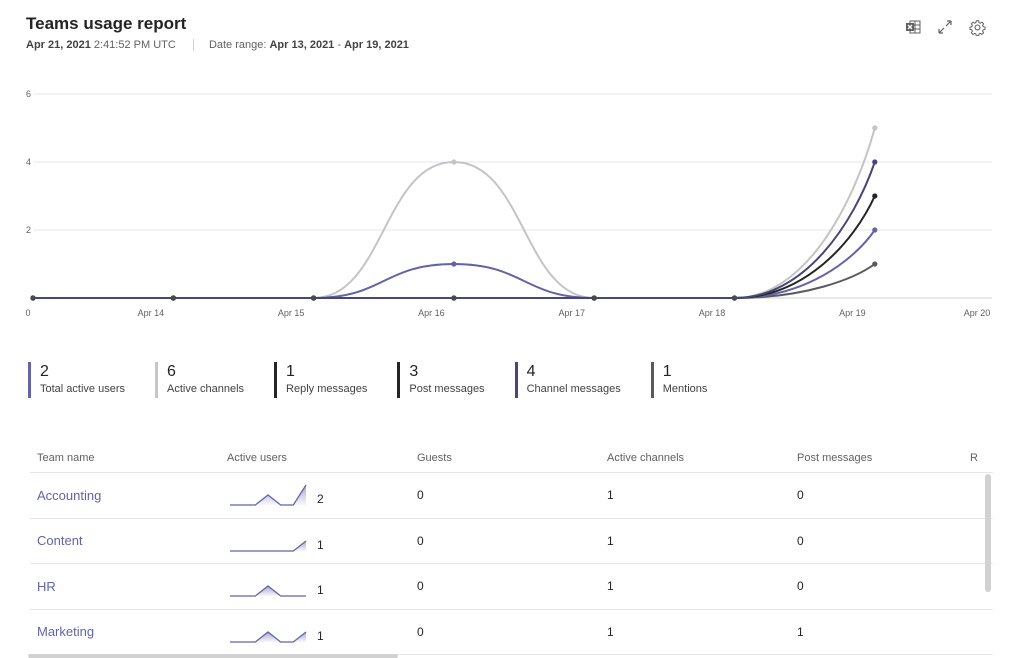  I want to click on report-header: Teams usage report, so click(106, 24).